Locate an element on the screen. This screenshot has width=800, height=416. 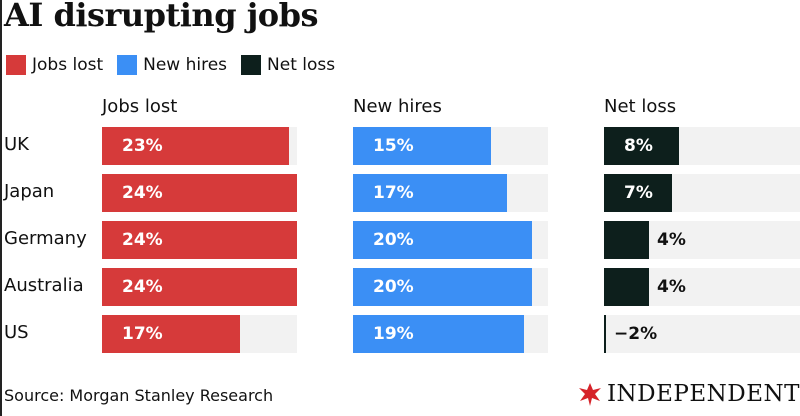
bar-track: 19% is located at coordinates (450, 334).